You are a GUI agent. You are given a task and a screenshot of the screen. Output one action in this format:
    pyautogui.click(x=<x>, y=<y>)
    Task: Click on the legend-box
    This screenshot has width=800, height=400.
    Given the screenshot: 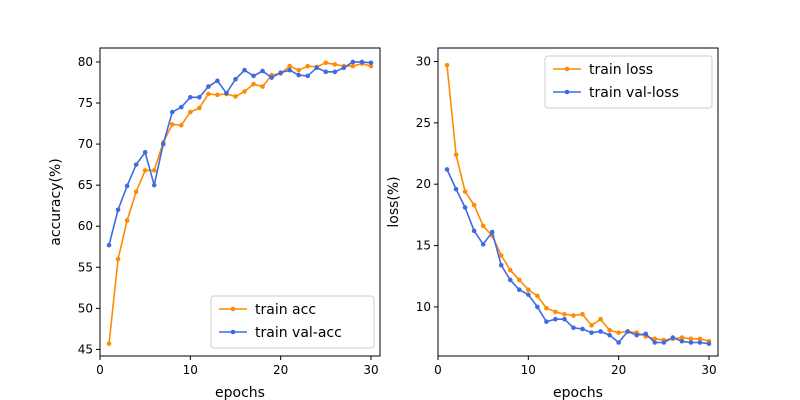 What is the action you would take?
    pyautogui.click(x=628, y=82)
    